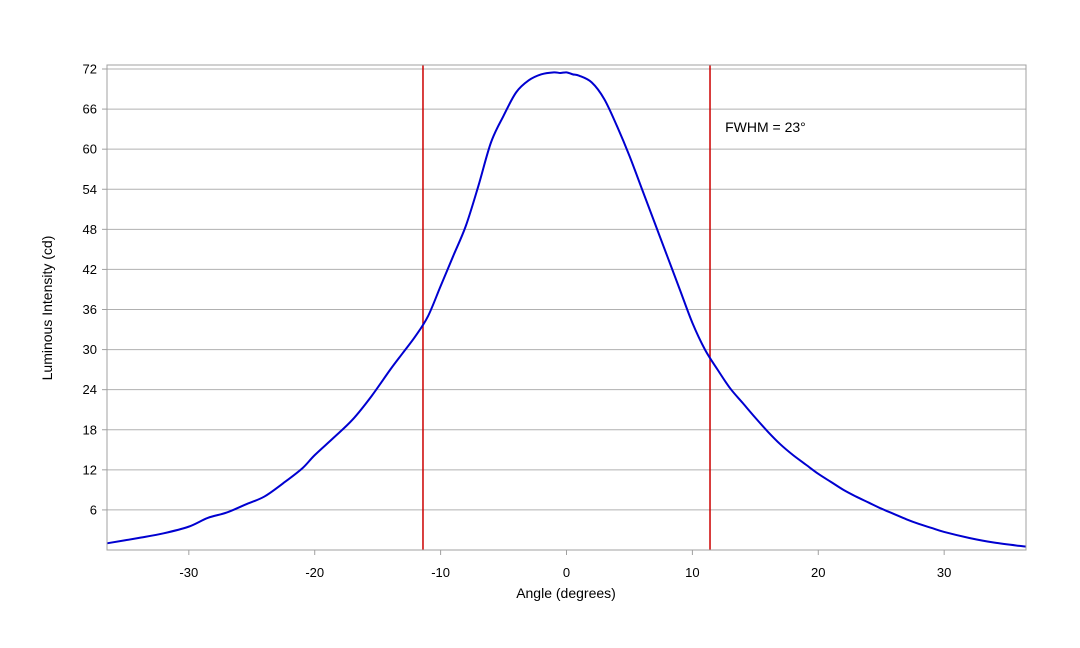 Image resolution: width=1080 pixels, height=648 pixels. What do you see at coordinates (90, 229) in the screenshot?
I see `y-tick-label: 48` at bounding box center [90, 229].